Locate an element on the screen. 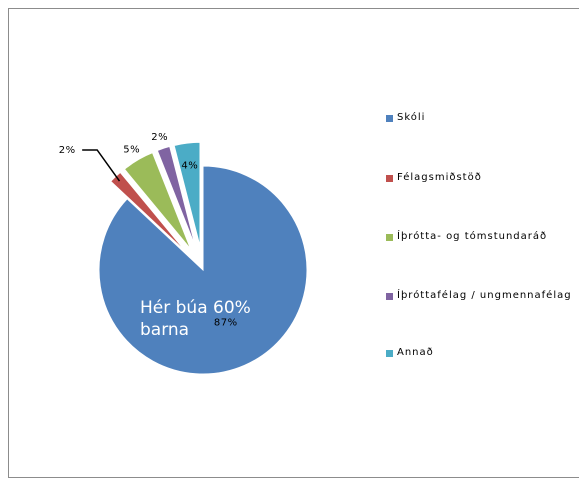 This screenshot has width=579, height=480. annotation: Hér búa 60% barna is located at coordinates (195, 319).